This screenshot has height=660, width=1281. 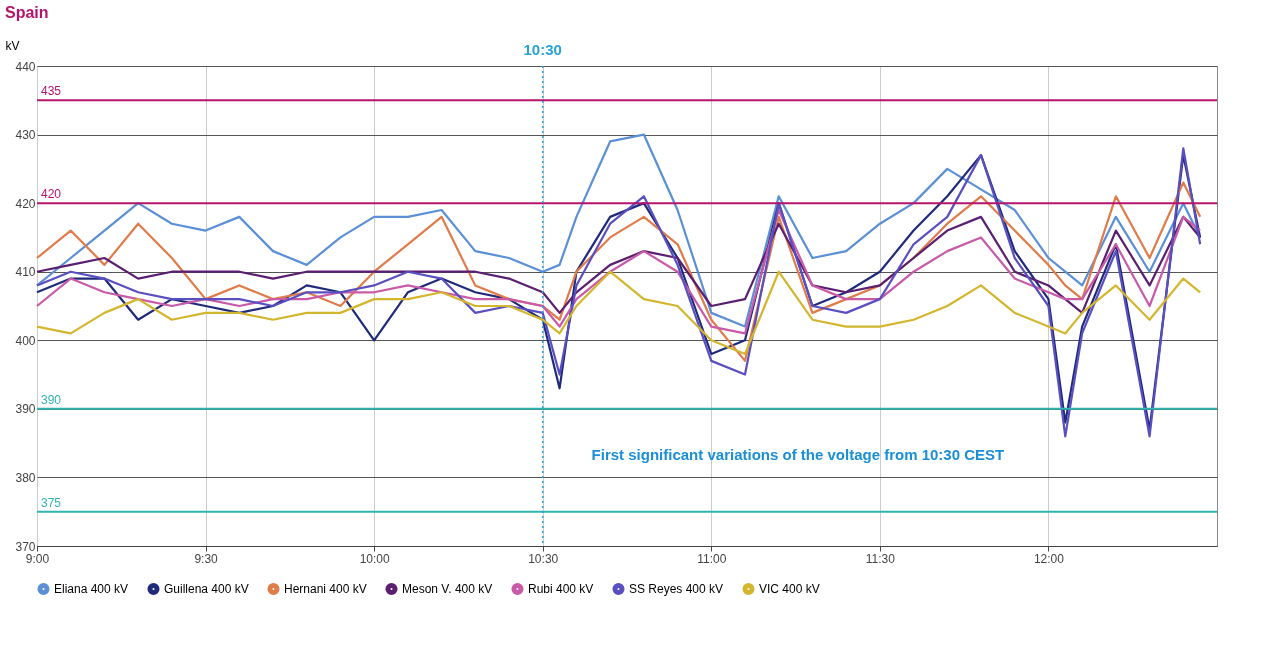 I want to click on annotation: First significant variations of the voltage from 10:30 CEST, so click(x=798, y=454).